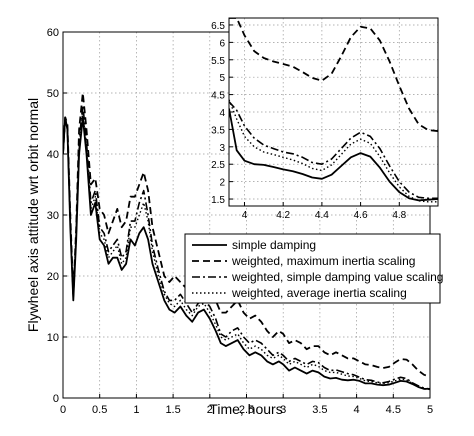 This screenshot has height=436, width=474. I want to click on x-tick-label: 2.5, so click(246, 410).